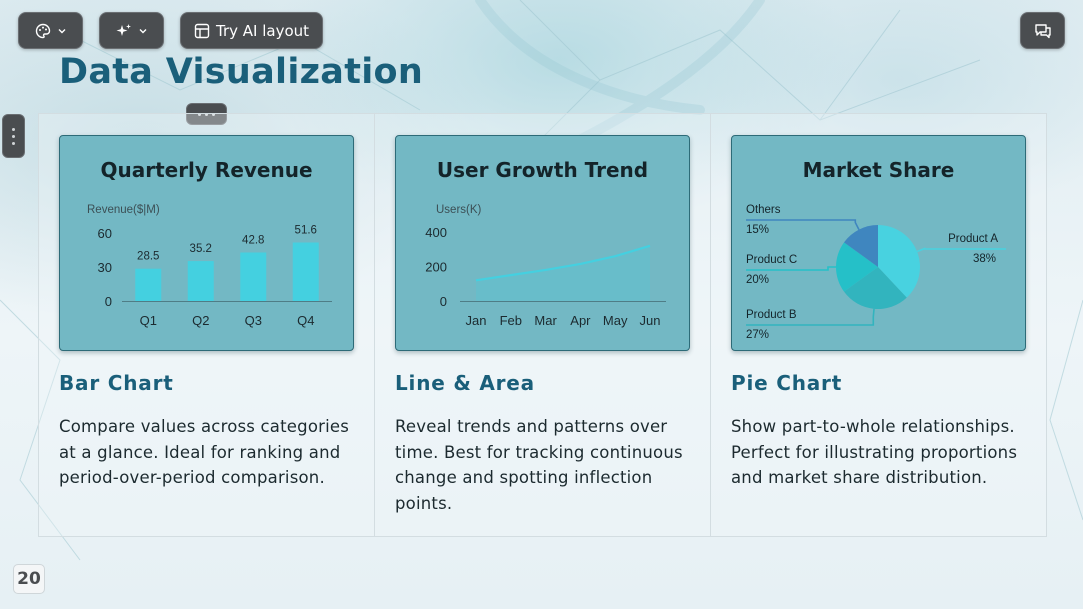  What do you see at coordinates (206, 170) in the screenshot?
I see `chart-title: Quarterly Revenue` at bounding box center [206, 170].